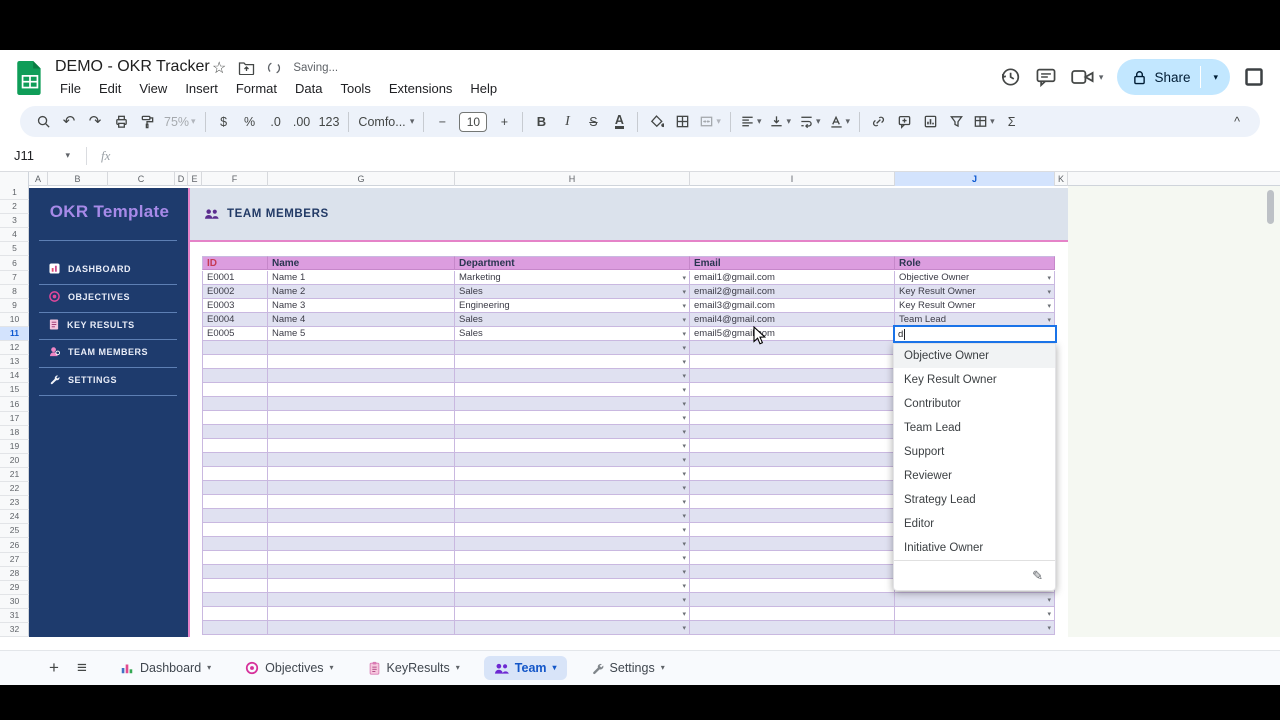  Describe the element at coordinates (355, 88) in the screenshot. I see `menu-tools: Tools` at that location.